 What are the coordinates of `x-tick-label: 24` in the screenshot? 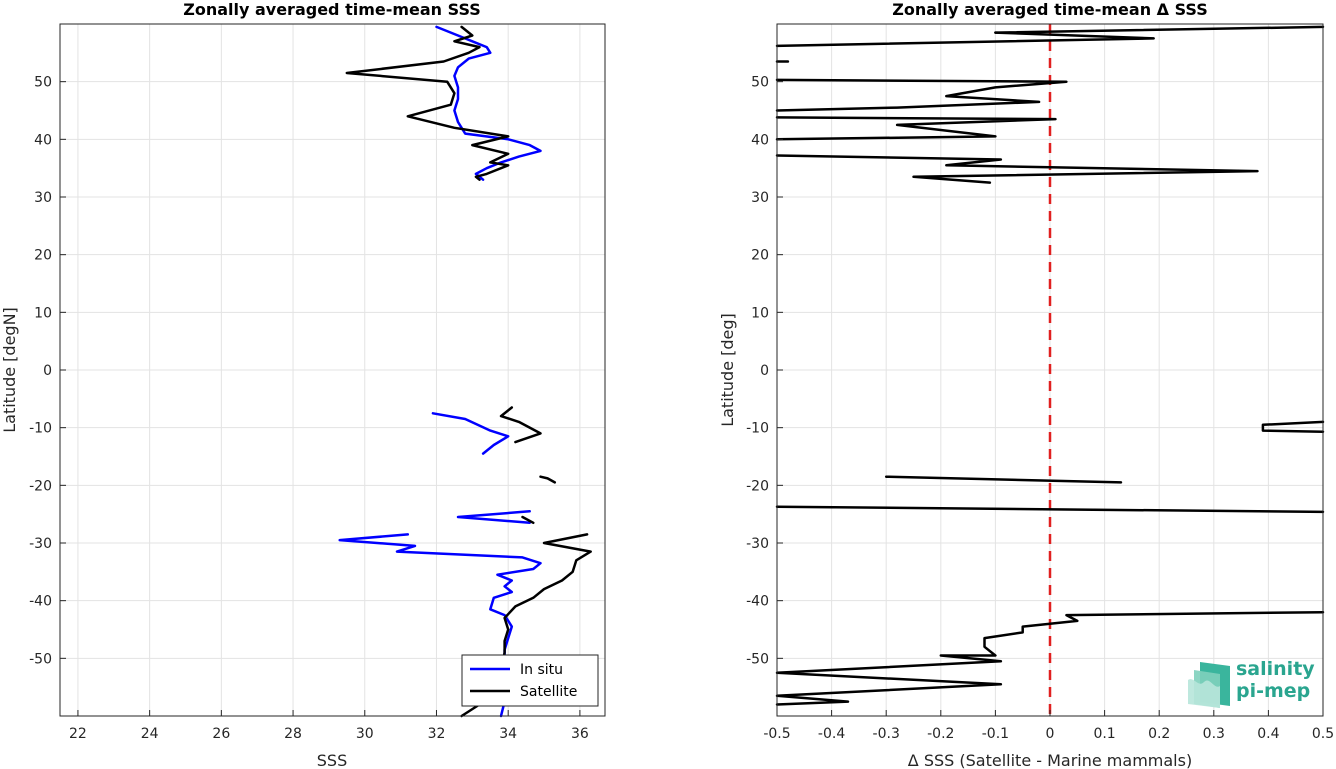 It's located at (150, 734).